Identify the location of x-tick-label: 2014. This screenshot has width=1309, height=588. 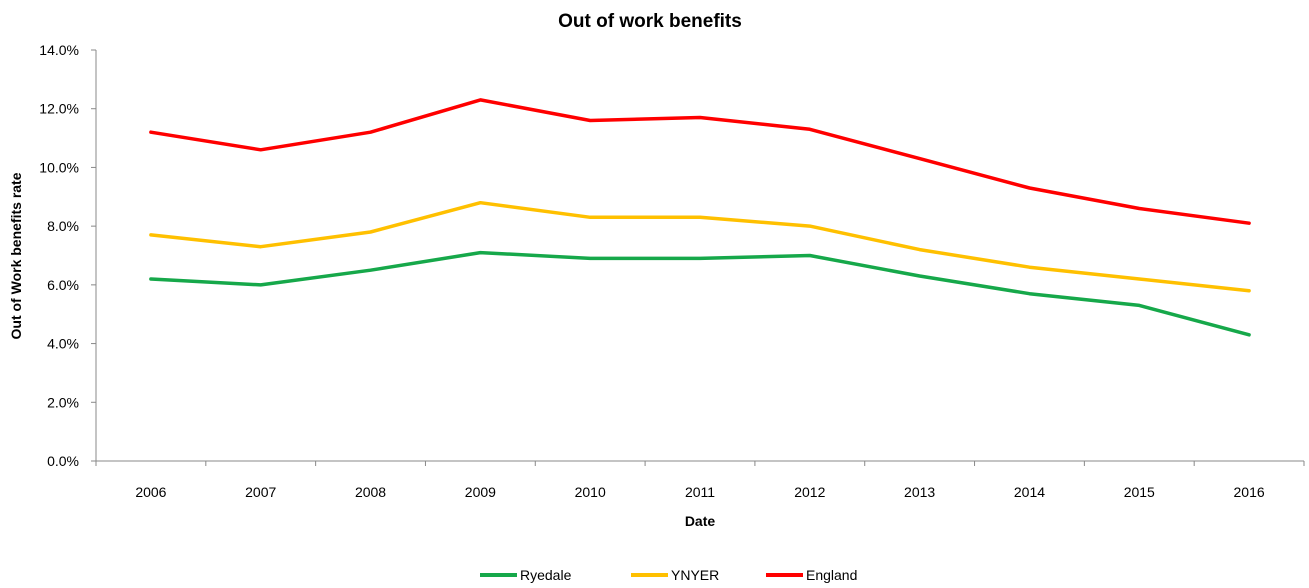
(1029, 492).